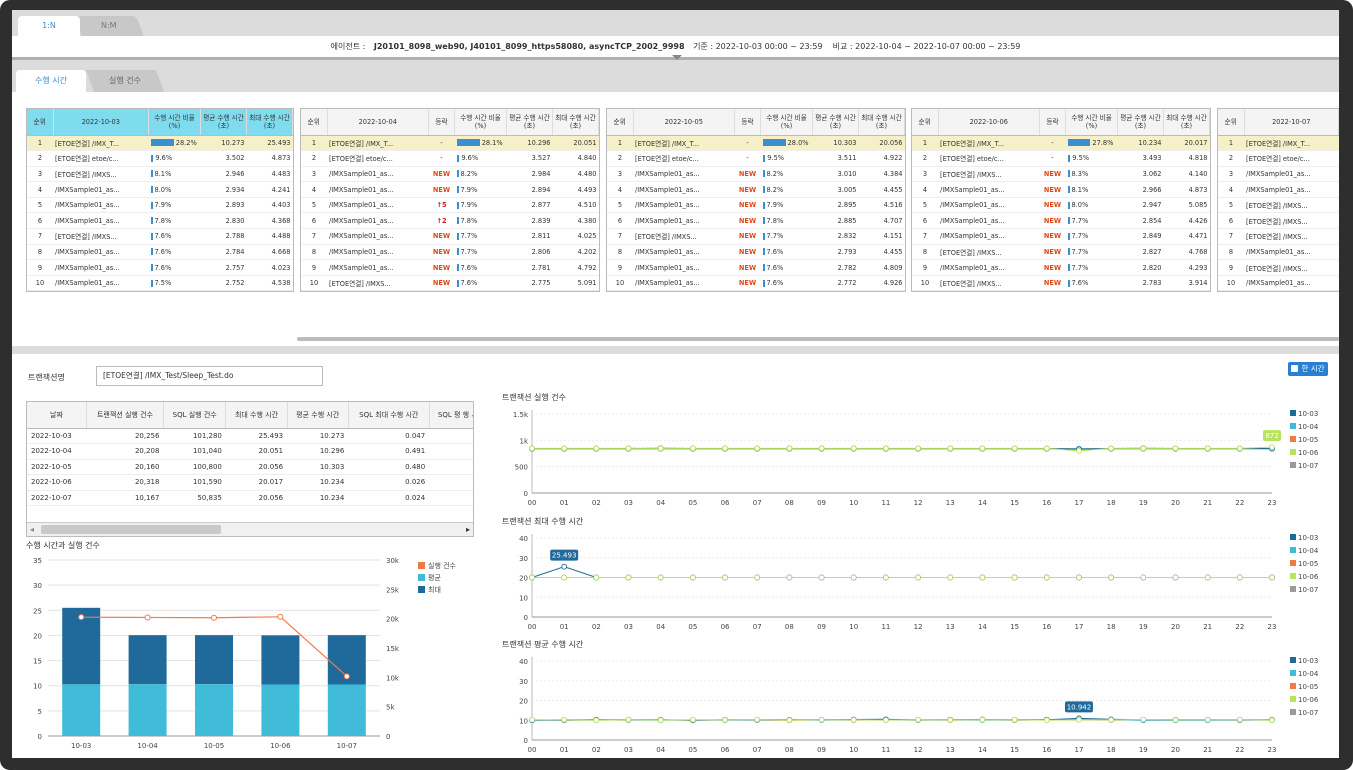 The image size is (1353, 770). Describe the element at coordinates (51, 81) in the screenshot. I see `tab-exec-time: 수행 시간` at that location.